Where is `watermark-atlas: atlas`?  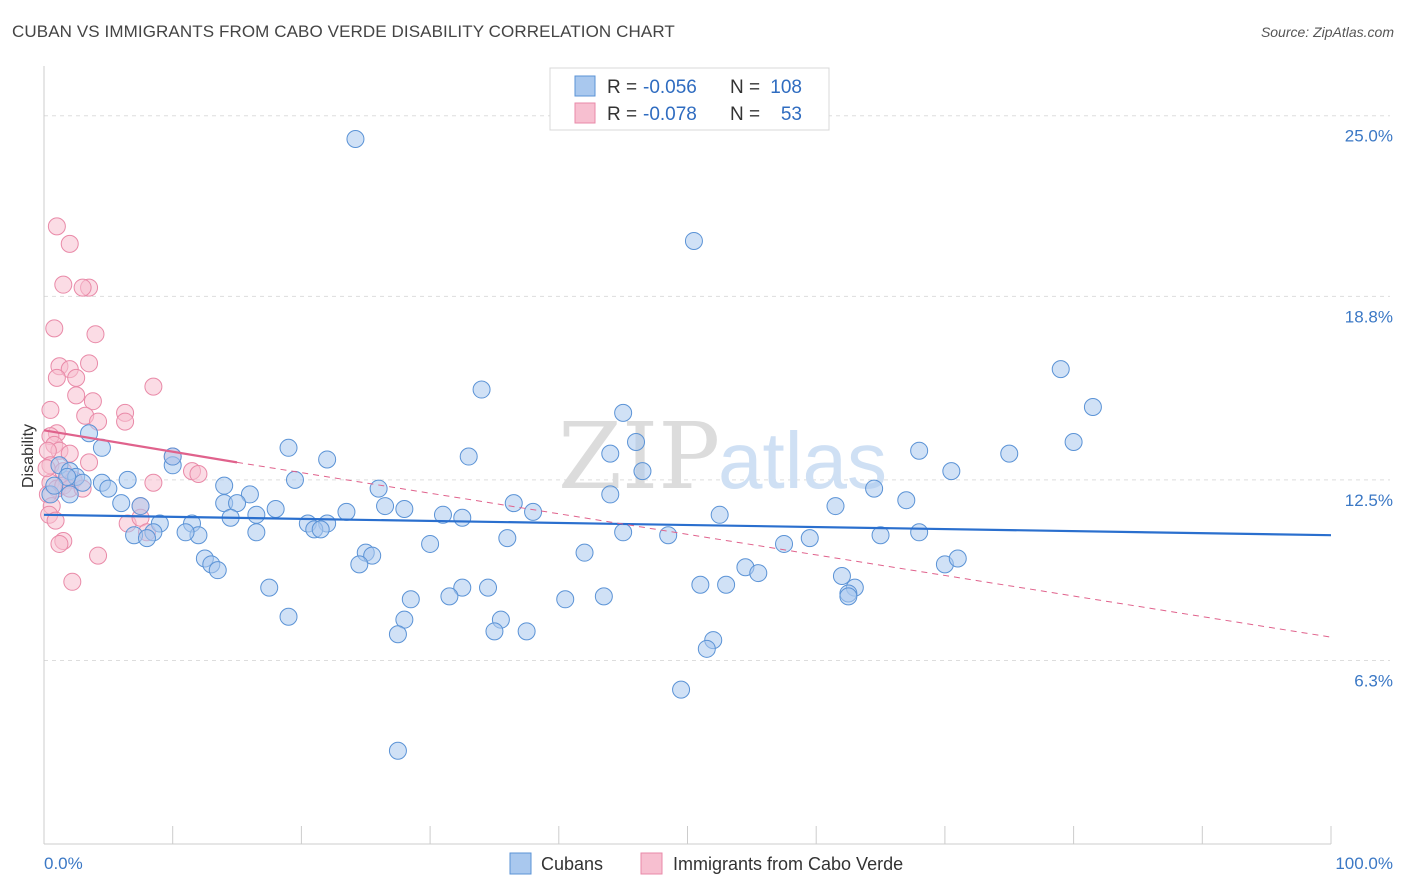
watermark-atlas: atlas is located at coordinates (802, 460).